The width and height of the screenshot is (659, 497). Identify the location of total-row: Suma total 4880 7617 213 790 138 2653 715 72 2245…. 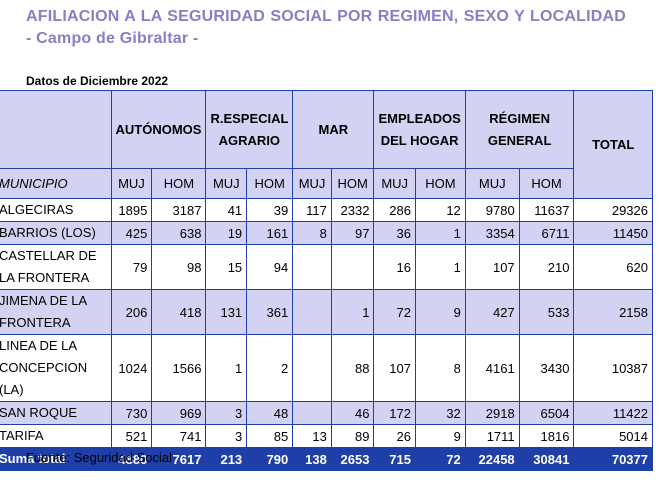
(326, 459).